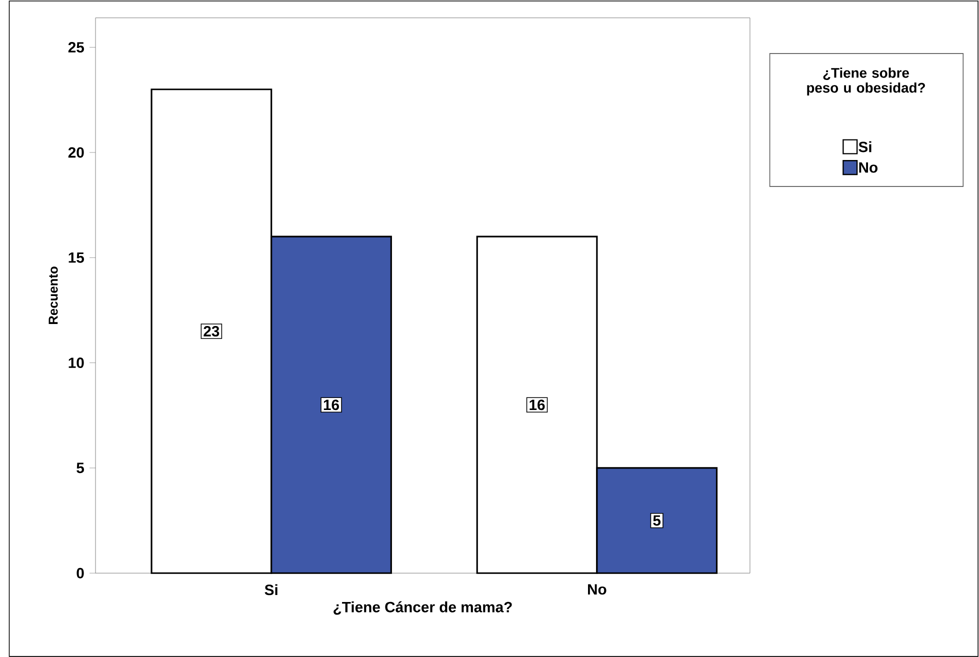 This screenshot has height=657, width=979. I want to click on y-tick-label: 20, so click(76, 152).